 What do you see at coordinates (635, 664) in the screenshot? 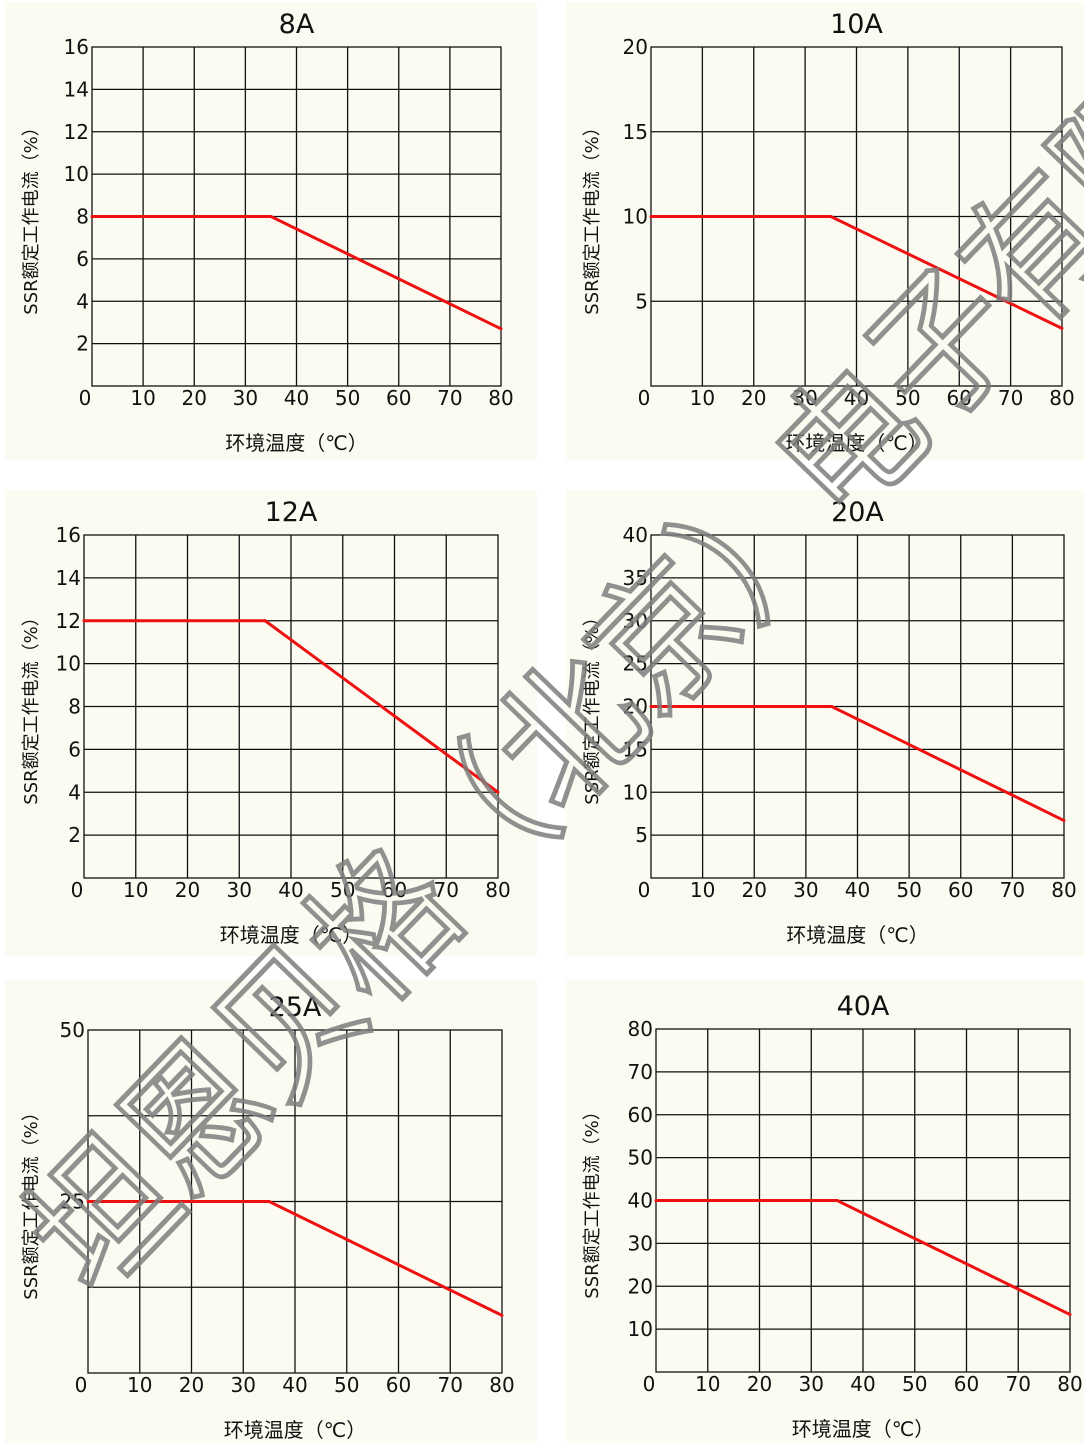
I see `y-tick-label: 25` at bounding box center [635, 664].